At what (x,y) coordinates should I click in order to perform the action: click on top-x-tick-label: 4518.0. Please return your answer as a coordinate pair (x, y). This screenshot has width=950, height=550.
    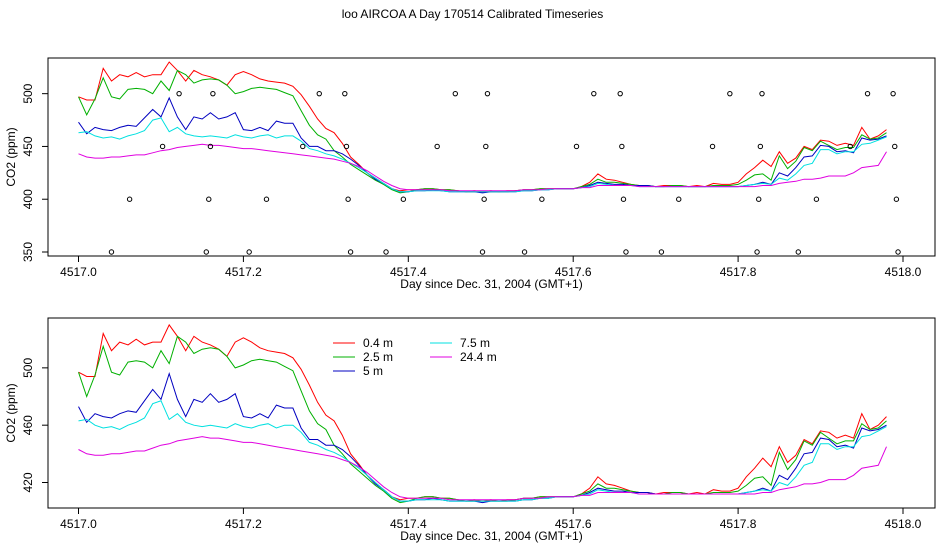
    Looking at the image, I should click on (903, 272).